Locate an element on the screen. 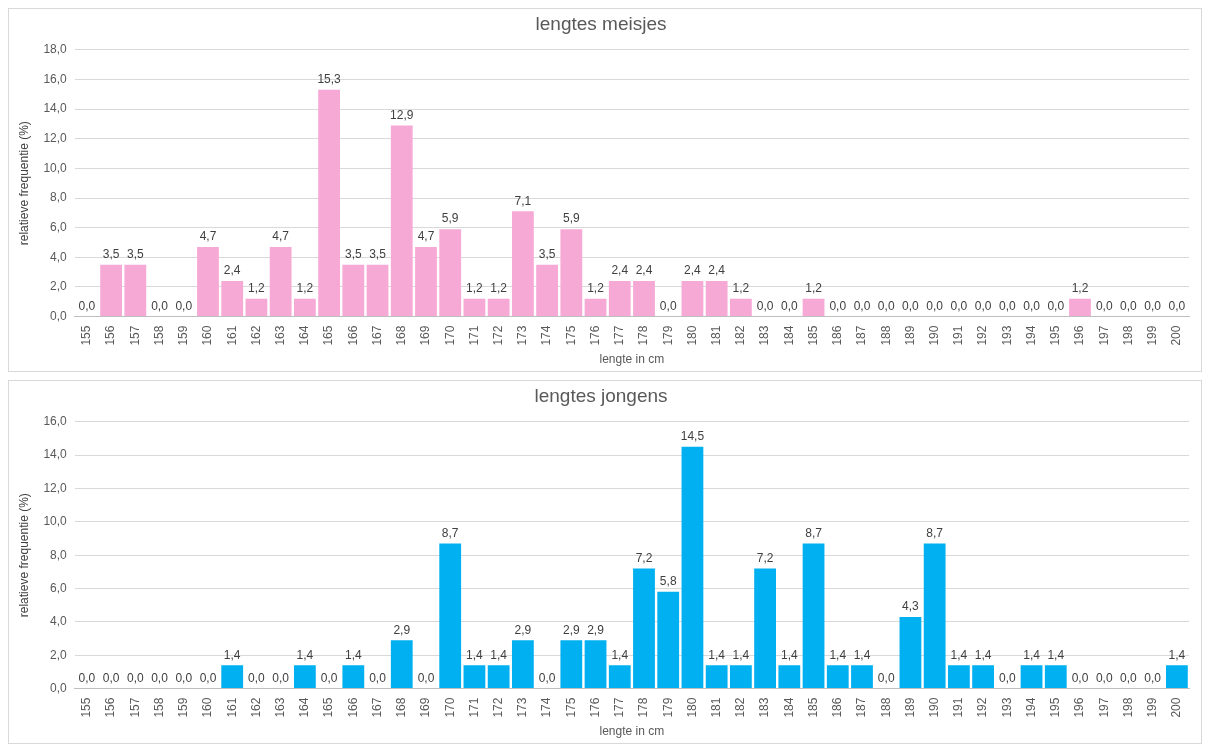 The width and height of the screenshot is (1210, 755). x-tick-label: 172 is located at coordinates (497, 335).